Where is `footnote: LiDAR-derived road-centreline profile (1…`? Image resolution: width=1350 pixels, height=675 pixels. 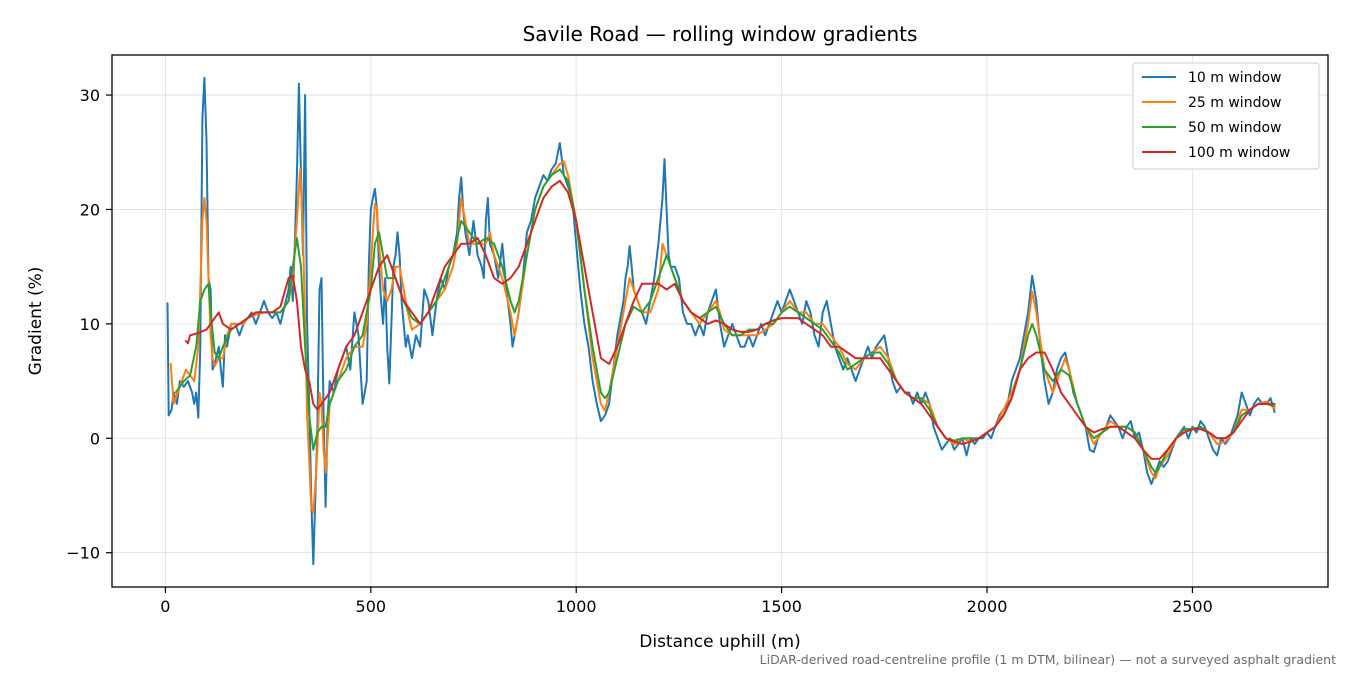
footnote: LiDAR-derived road-centreline profile (1… is located at coordinates (1048, 659).